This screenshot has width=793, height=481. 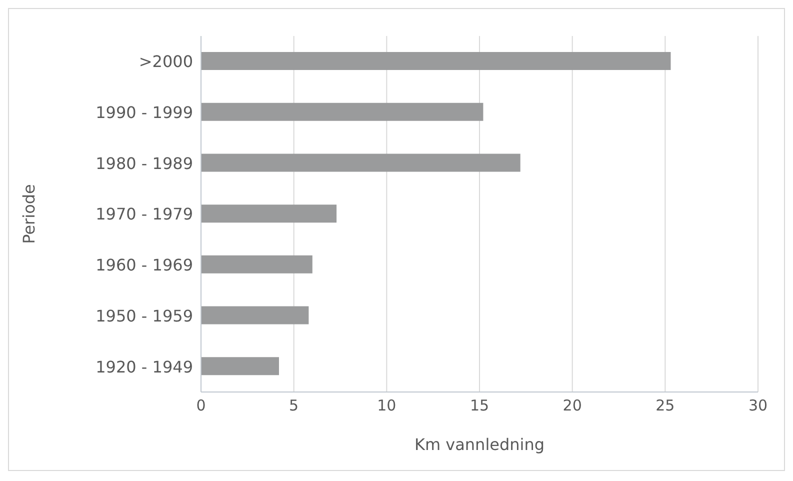 What do you see at coordinates (294, 405) in the screenshot?
I see `x-tick-label: 5` at bounding box center [294, 405].